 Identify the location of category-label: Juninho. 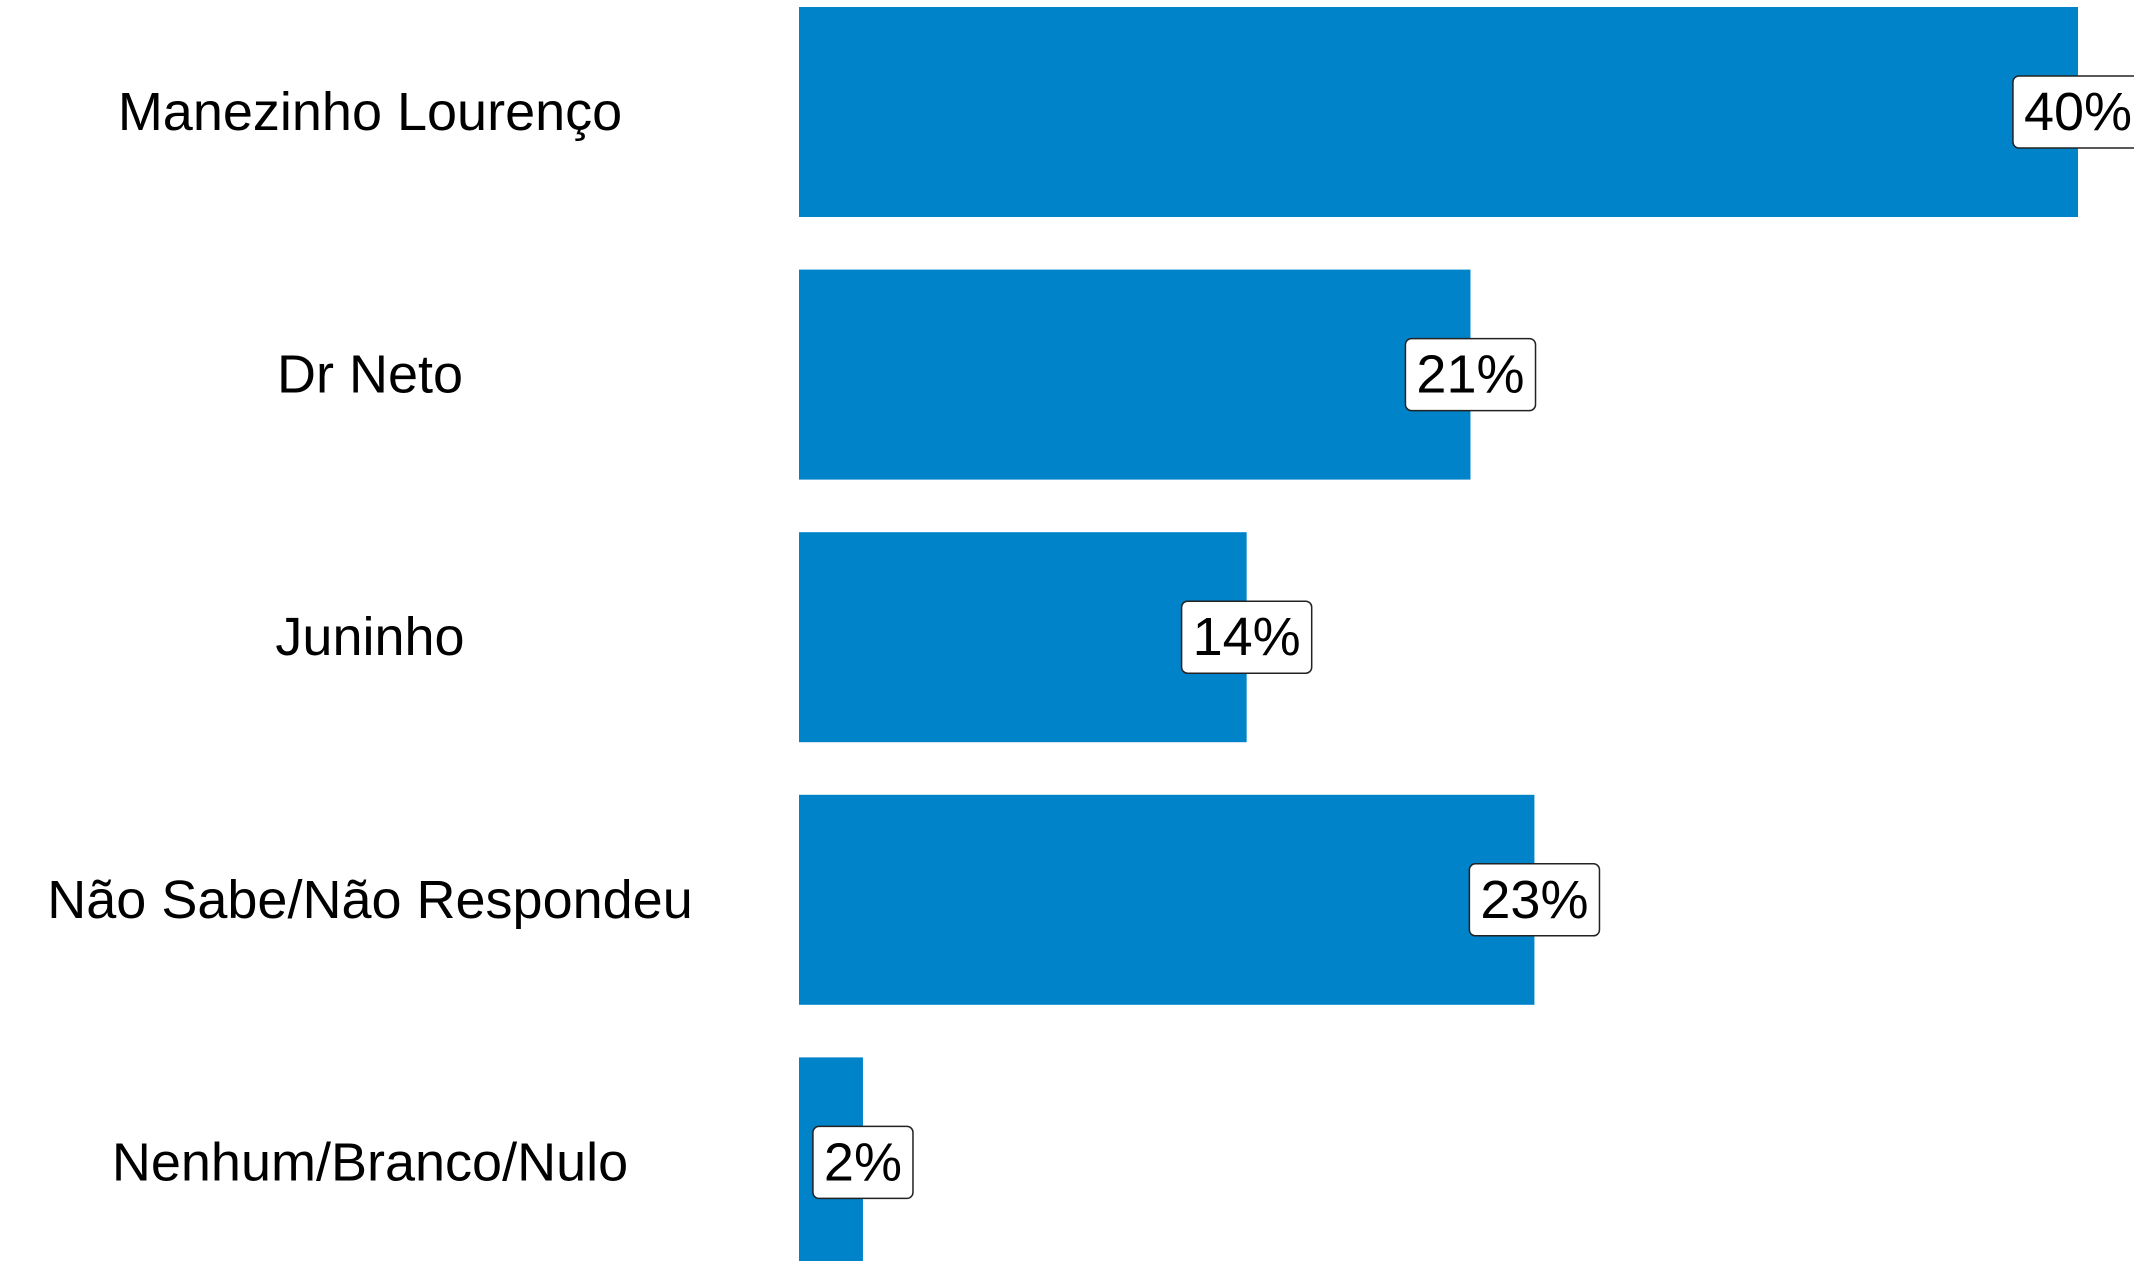
(369, 637).